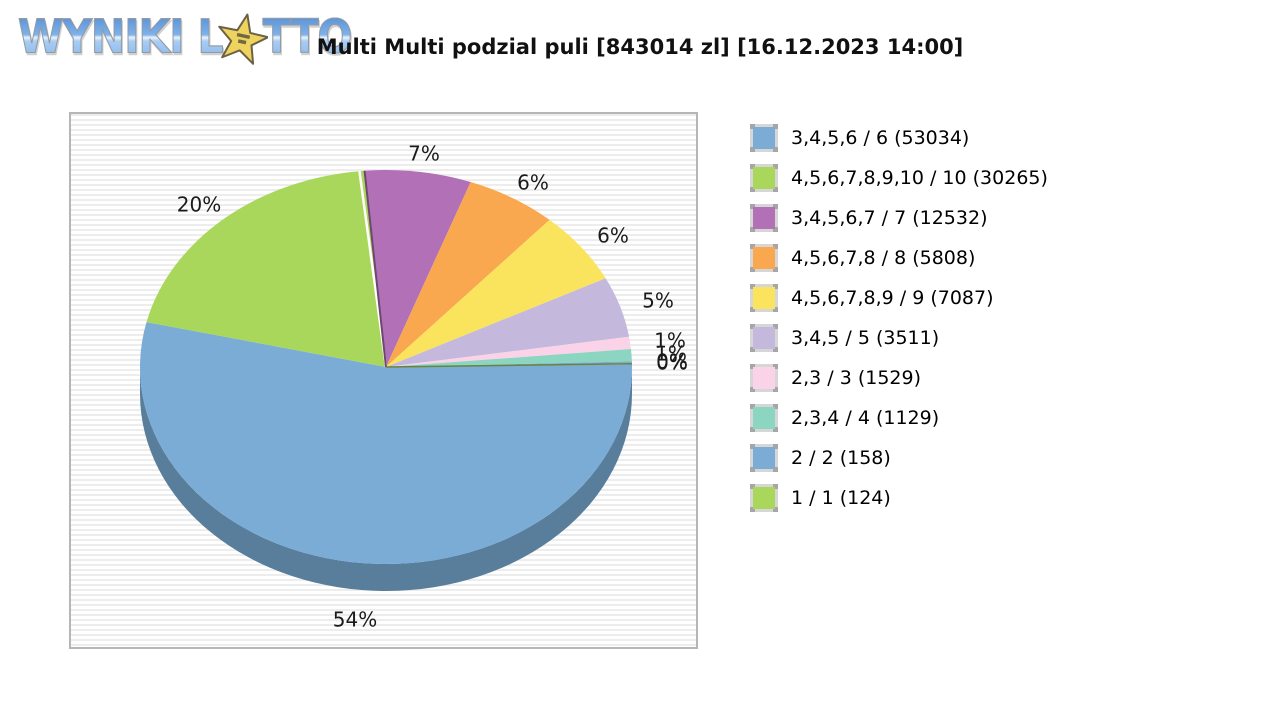  What do you see at coordinates (841, 498) in the screenshot?
I see `legend-label: 1 / 1 (124)` at bounding box center [841, 498].